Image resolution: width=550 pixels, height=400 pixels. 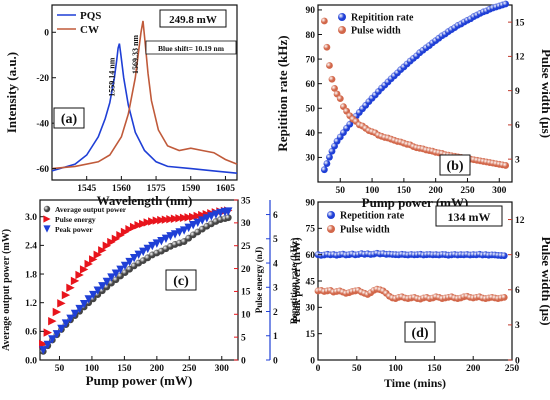 What do you see at coordinates (135, 54) in the screenshot?
I see `peak-label: 1569.33 nm` at bounding box center [135, 54].